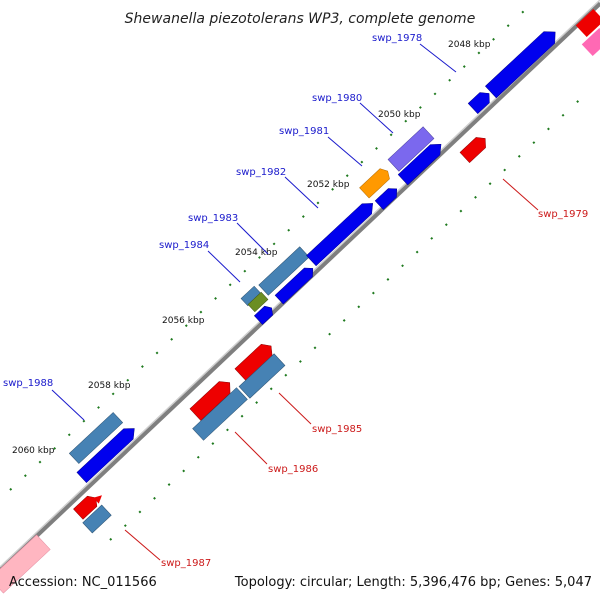 This screenshot has height=600, width=600. Describe the element at coordinates (33, 451) in the screenshot. I see `tick-label-2060: 2060 kbp` at that location.